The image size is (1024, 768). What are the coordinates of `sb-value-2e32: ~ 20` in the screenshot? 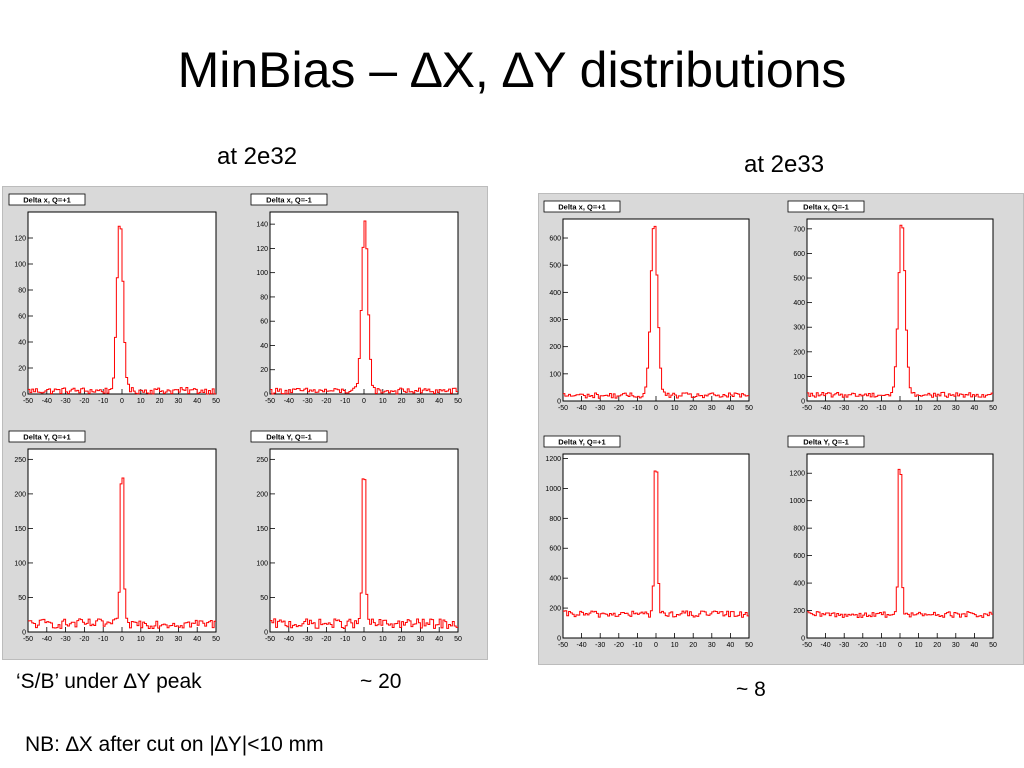 It's located at (381, 681).